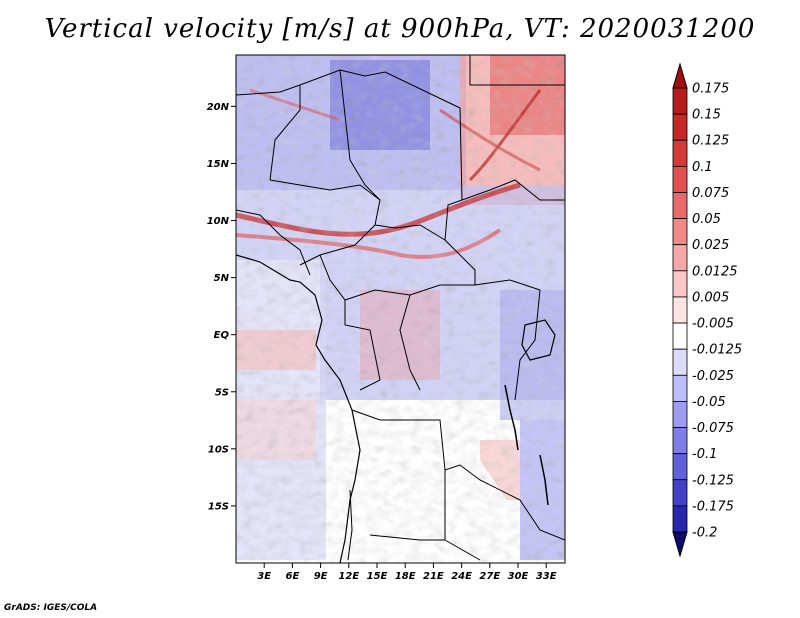 Image resolution: width=800 pixels, height=618 pixels. What do you see at coordinates (218, 506) in the screenshot?
I see `lat-tick-label: 15S` at bounding box center [218, 506].